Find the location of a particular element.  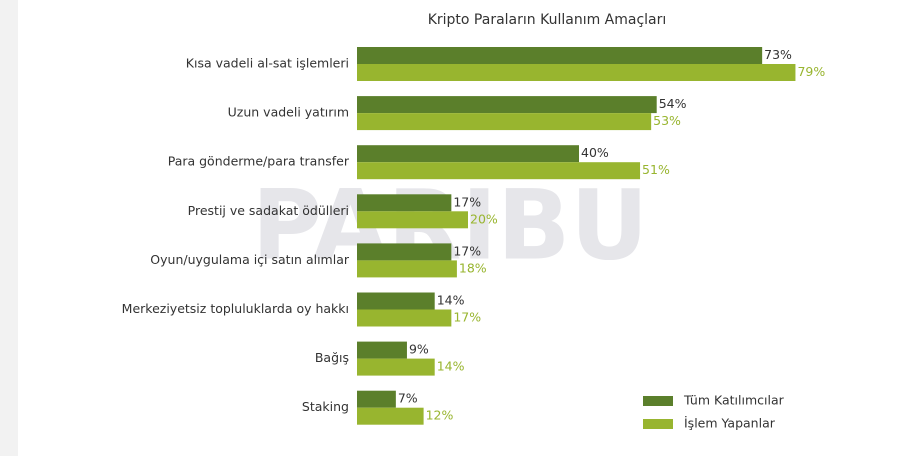

value-label: 20% is located at coordinates (484, 218).